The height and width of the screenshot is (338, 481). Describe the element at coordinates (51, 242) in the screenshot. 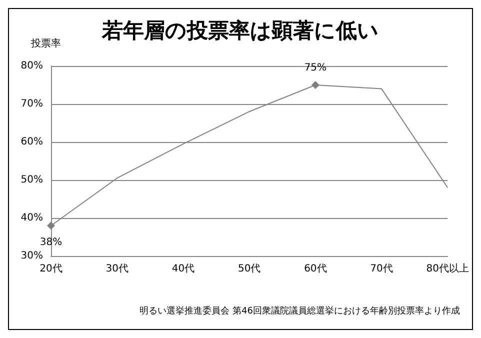

I see `data-label: 38%` at that location.